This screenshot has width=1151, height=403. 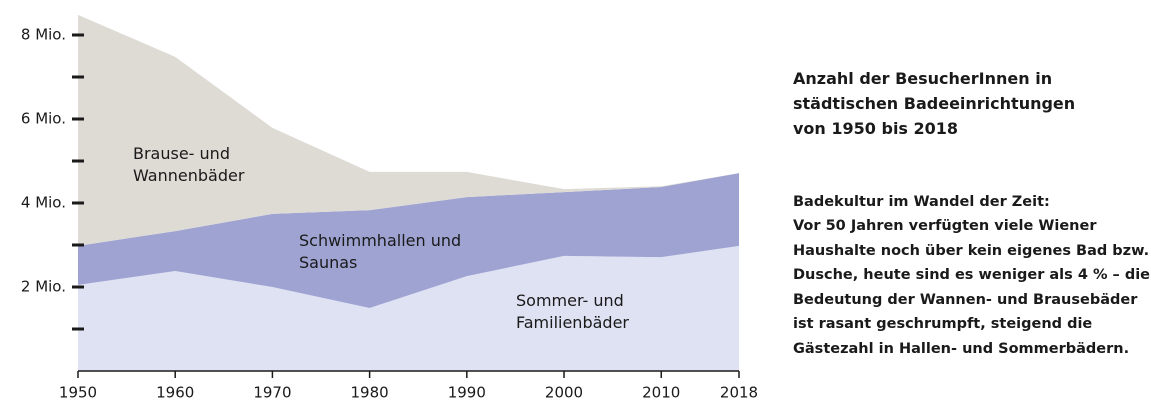 I want to click on x-tick-label: 2010, so click(x=661, y=393).